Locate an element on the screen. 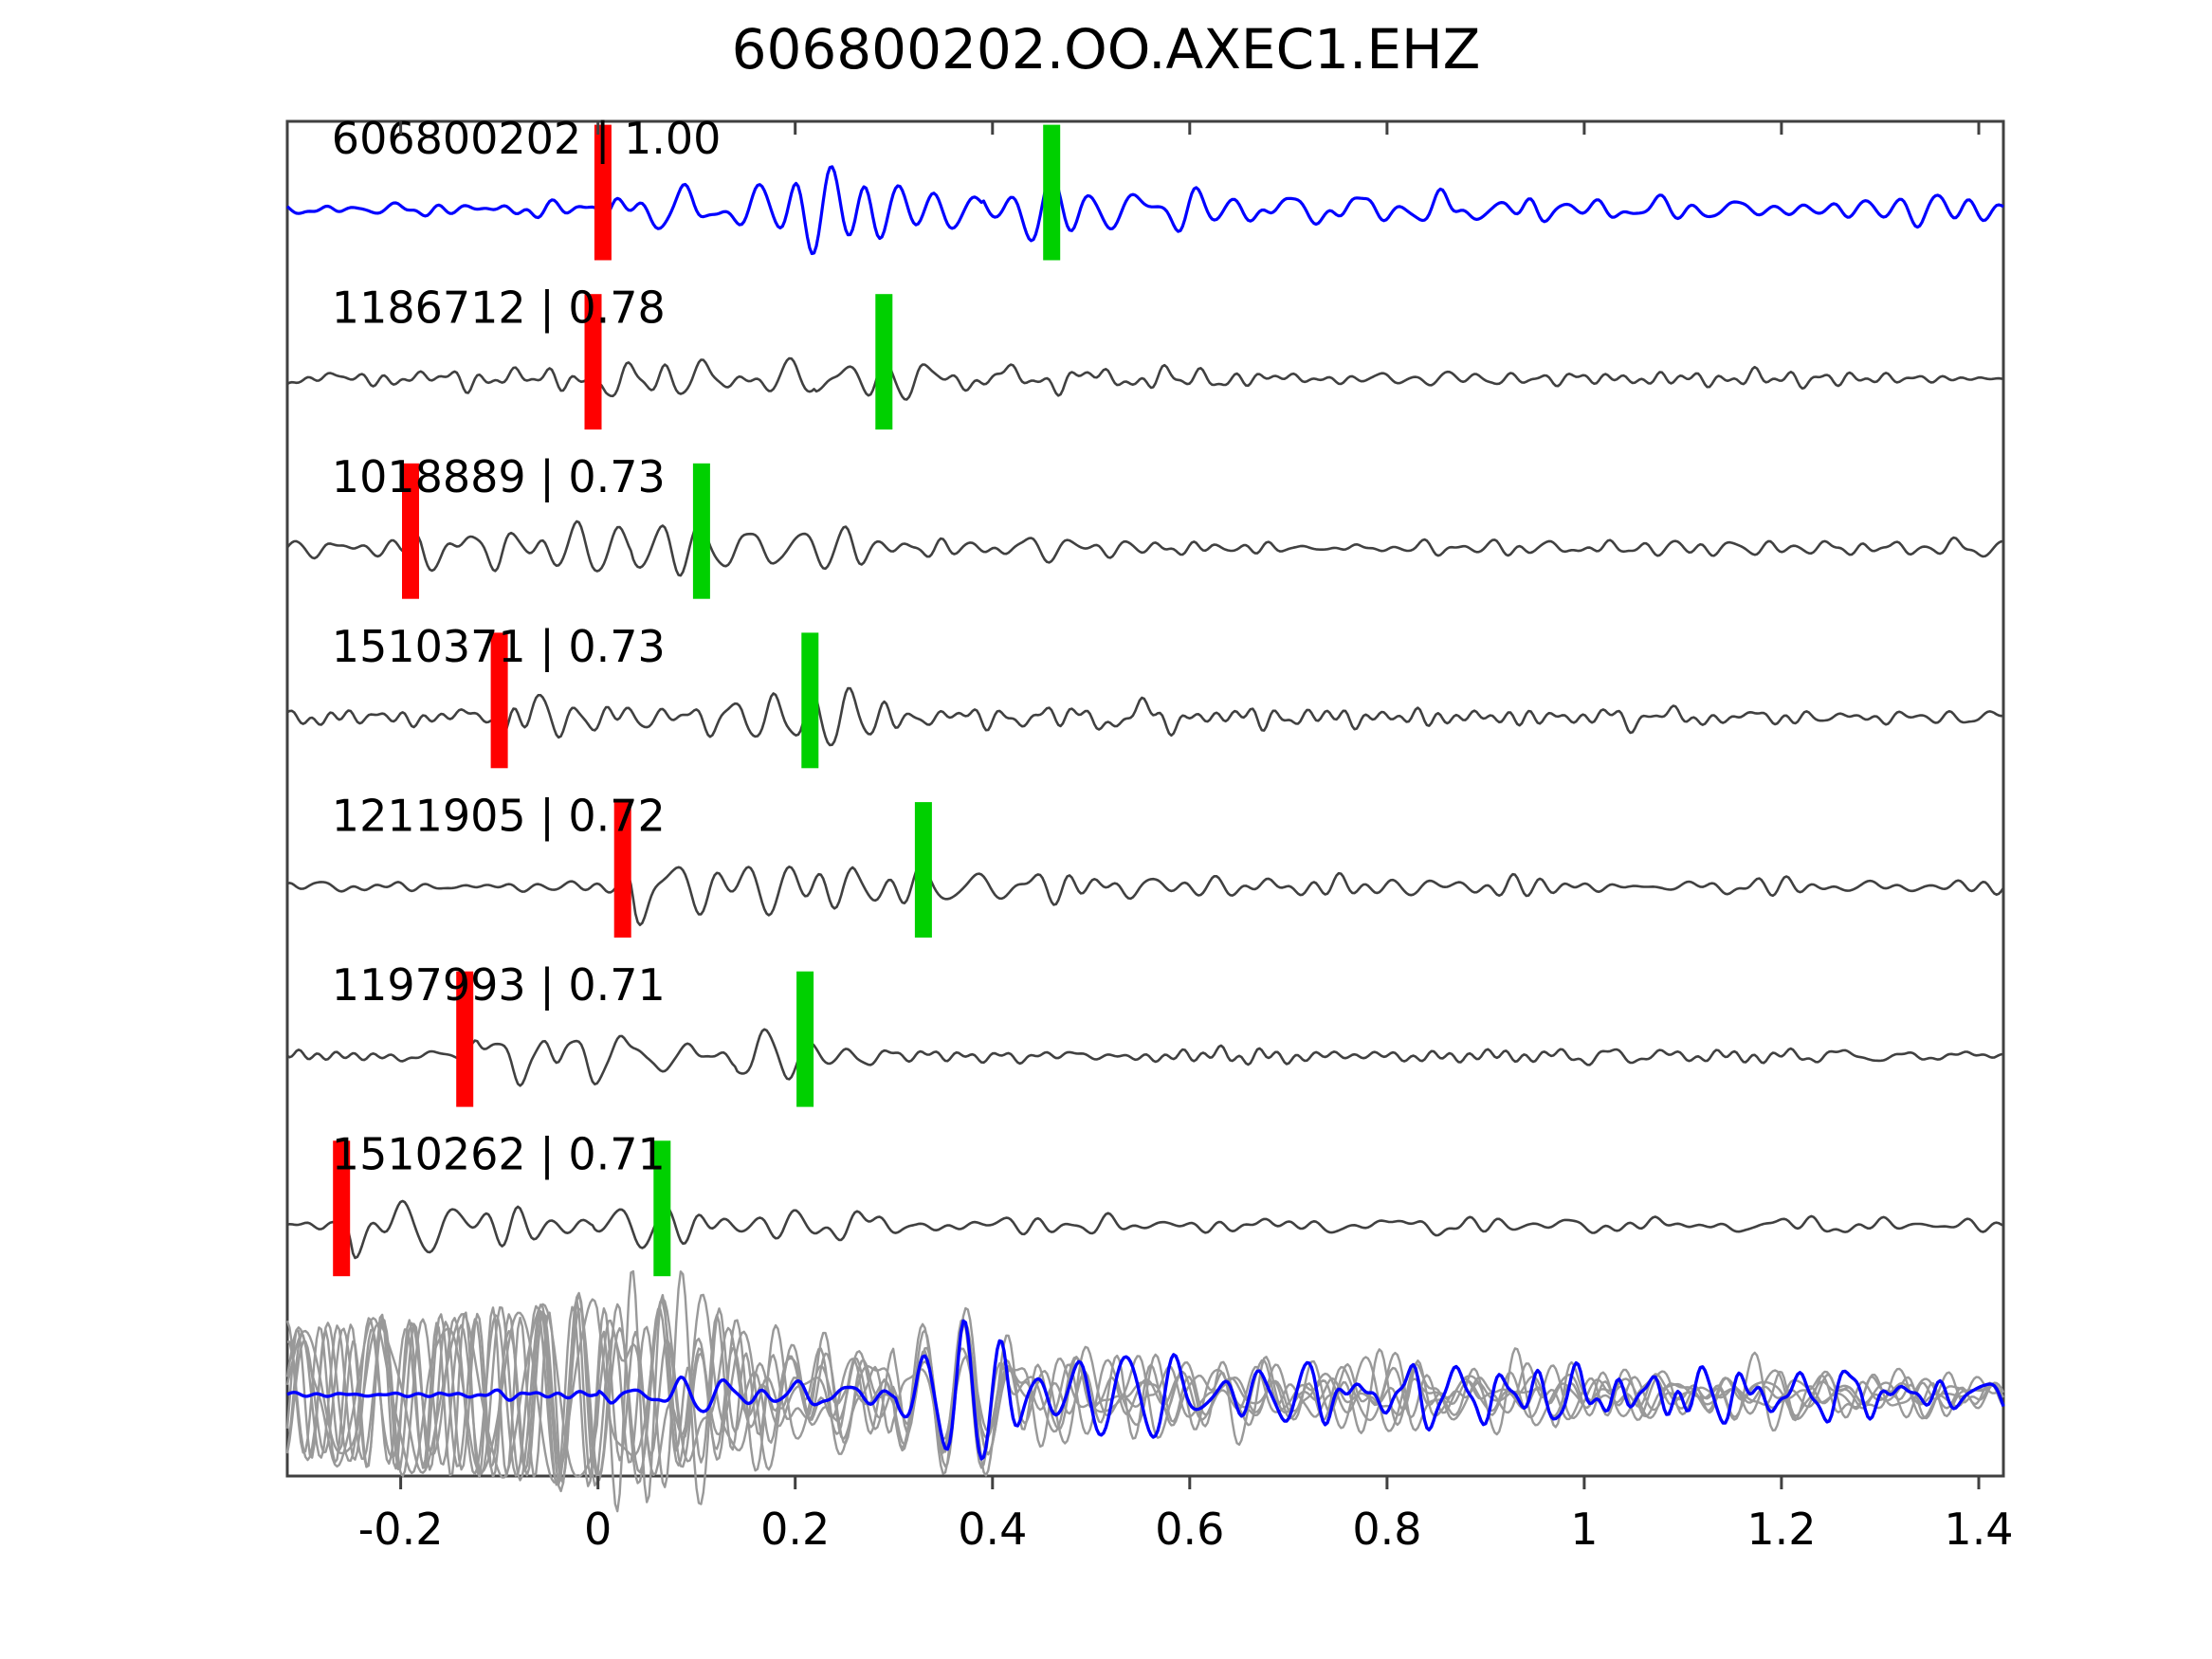 The width and height of the screenshot is (2212, 1659). x-axis-tick-label: 0 is located at coordinates (598, 1529).